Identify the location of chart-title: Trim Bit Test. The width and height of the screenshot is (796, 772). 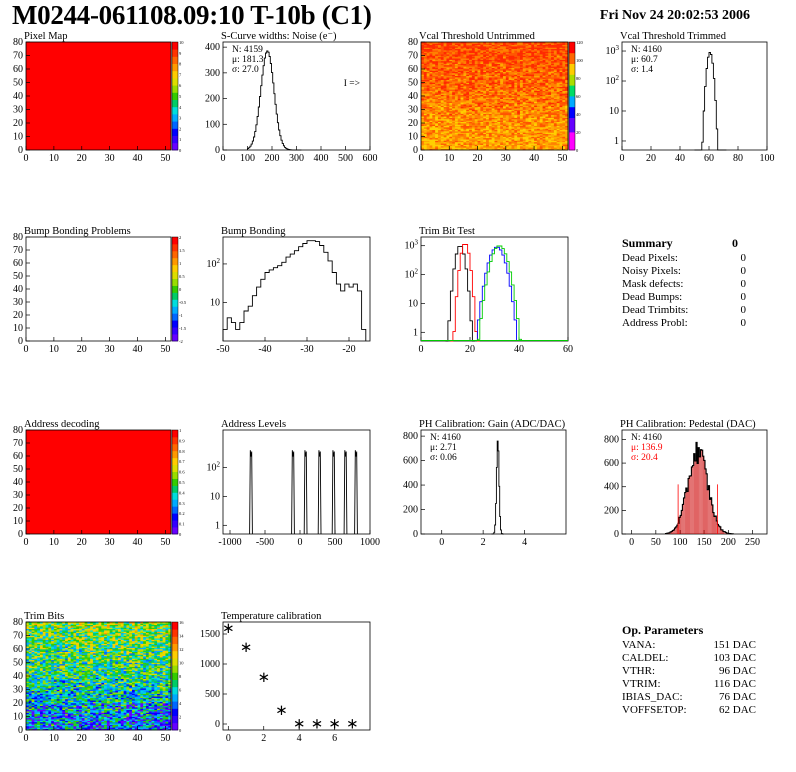
(447, 231).